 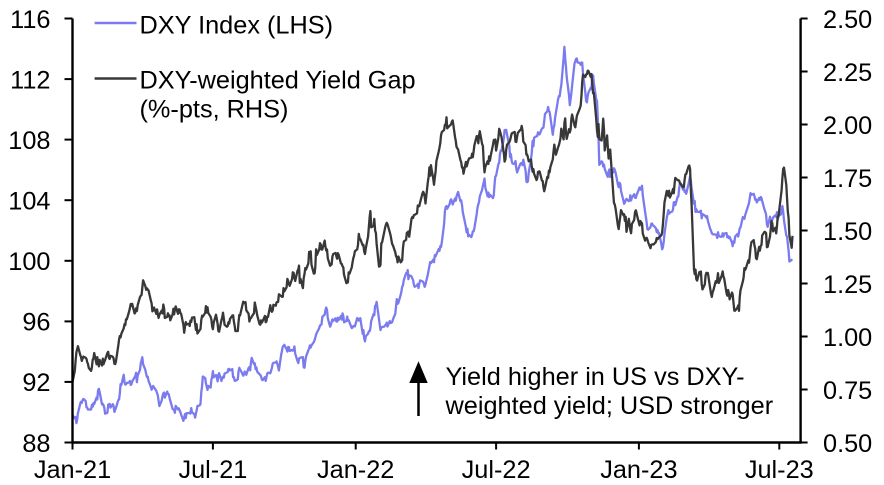 What do you see at coordinates (779, 470) in the screenshot?
I see `svg-text: Jul-23` at bounding box center [779, 470].